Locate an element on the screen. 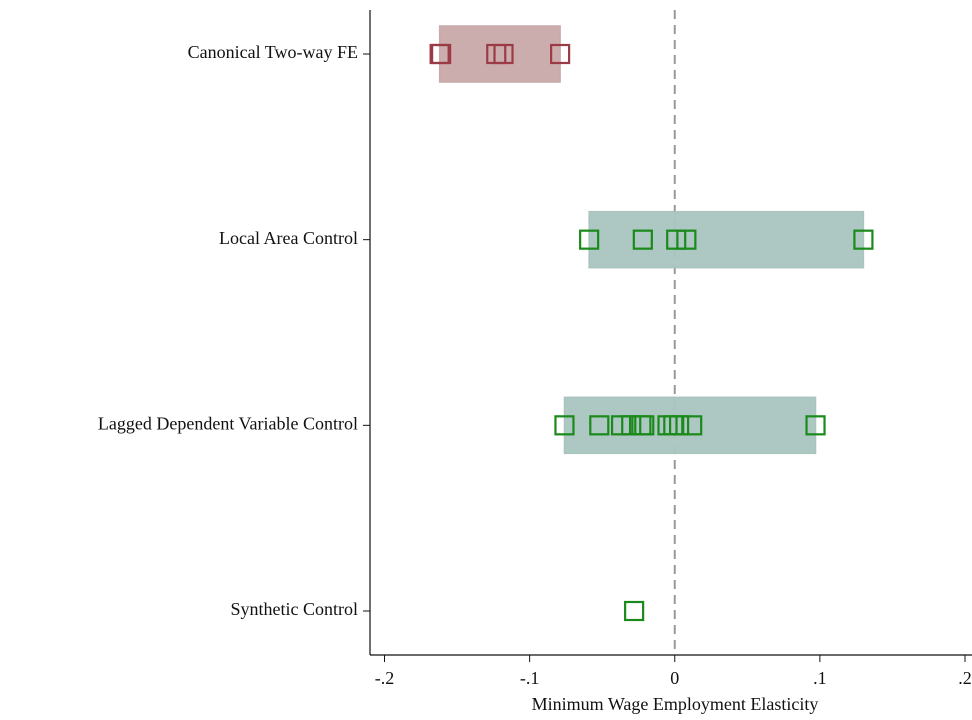 The width and height of the screenshot is (972, 720). x-tick-label: 0 is located at coordinates (674, 678).